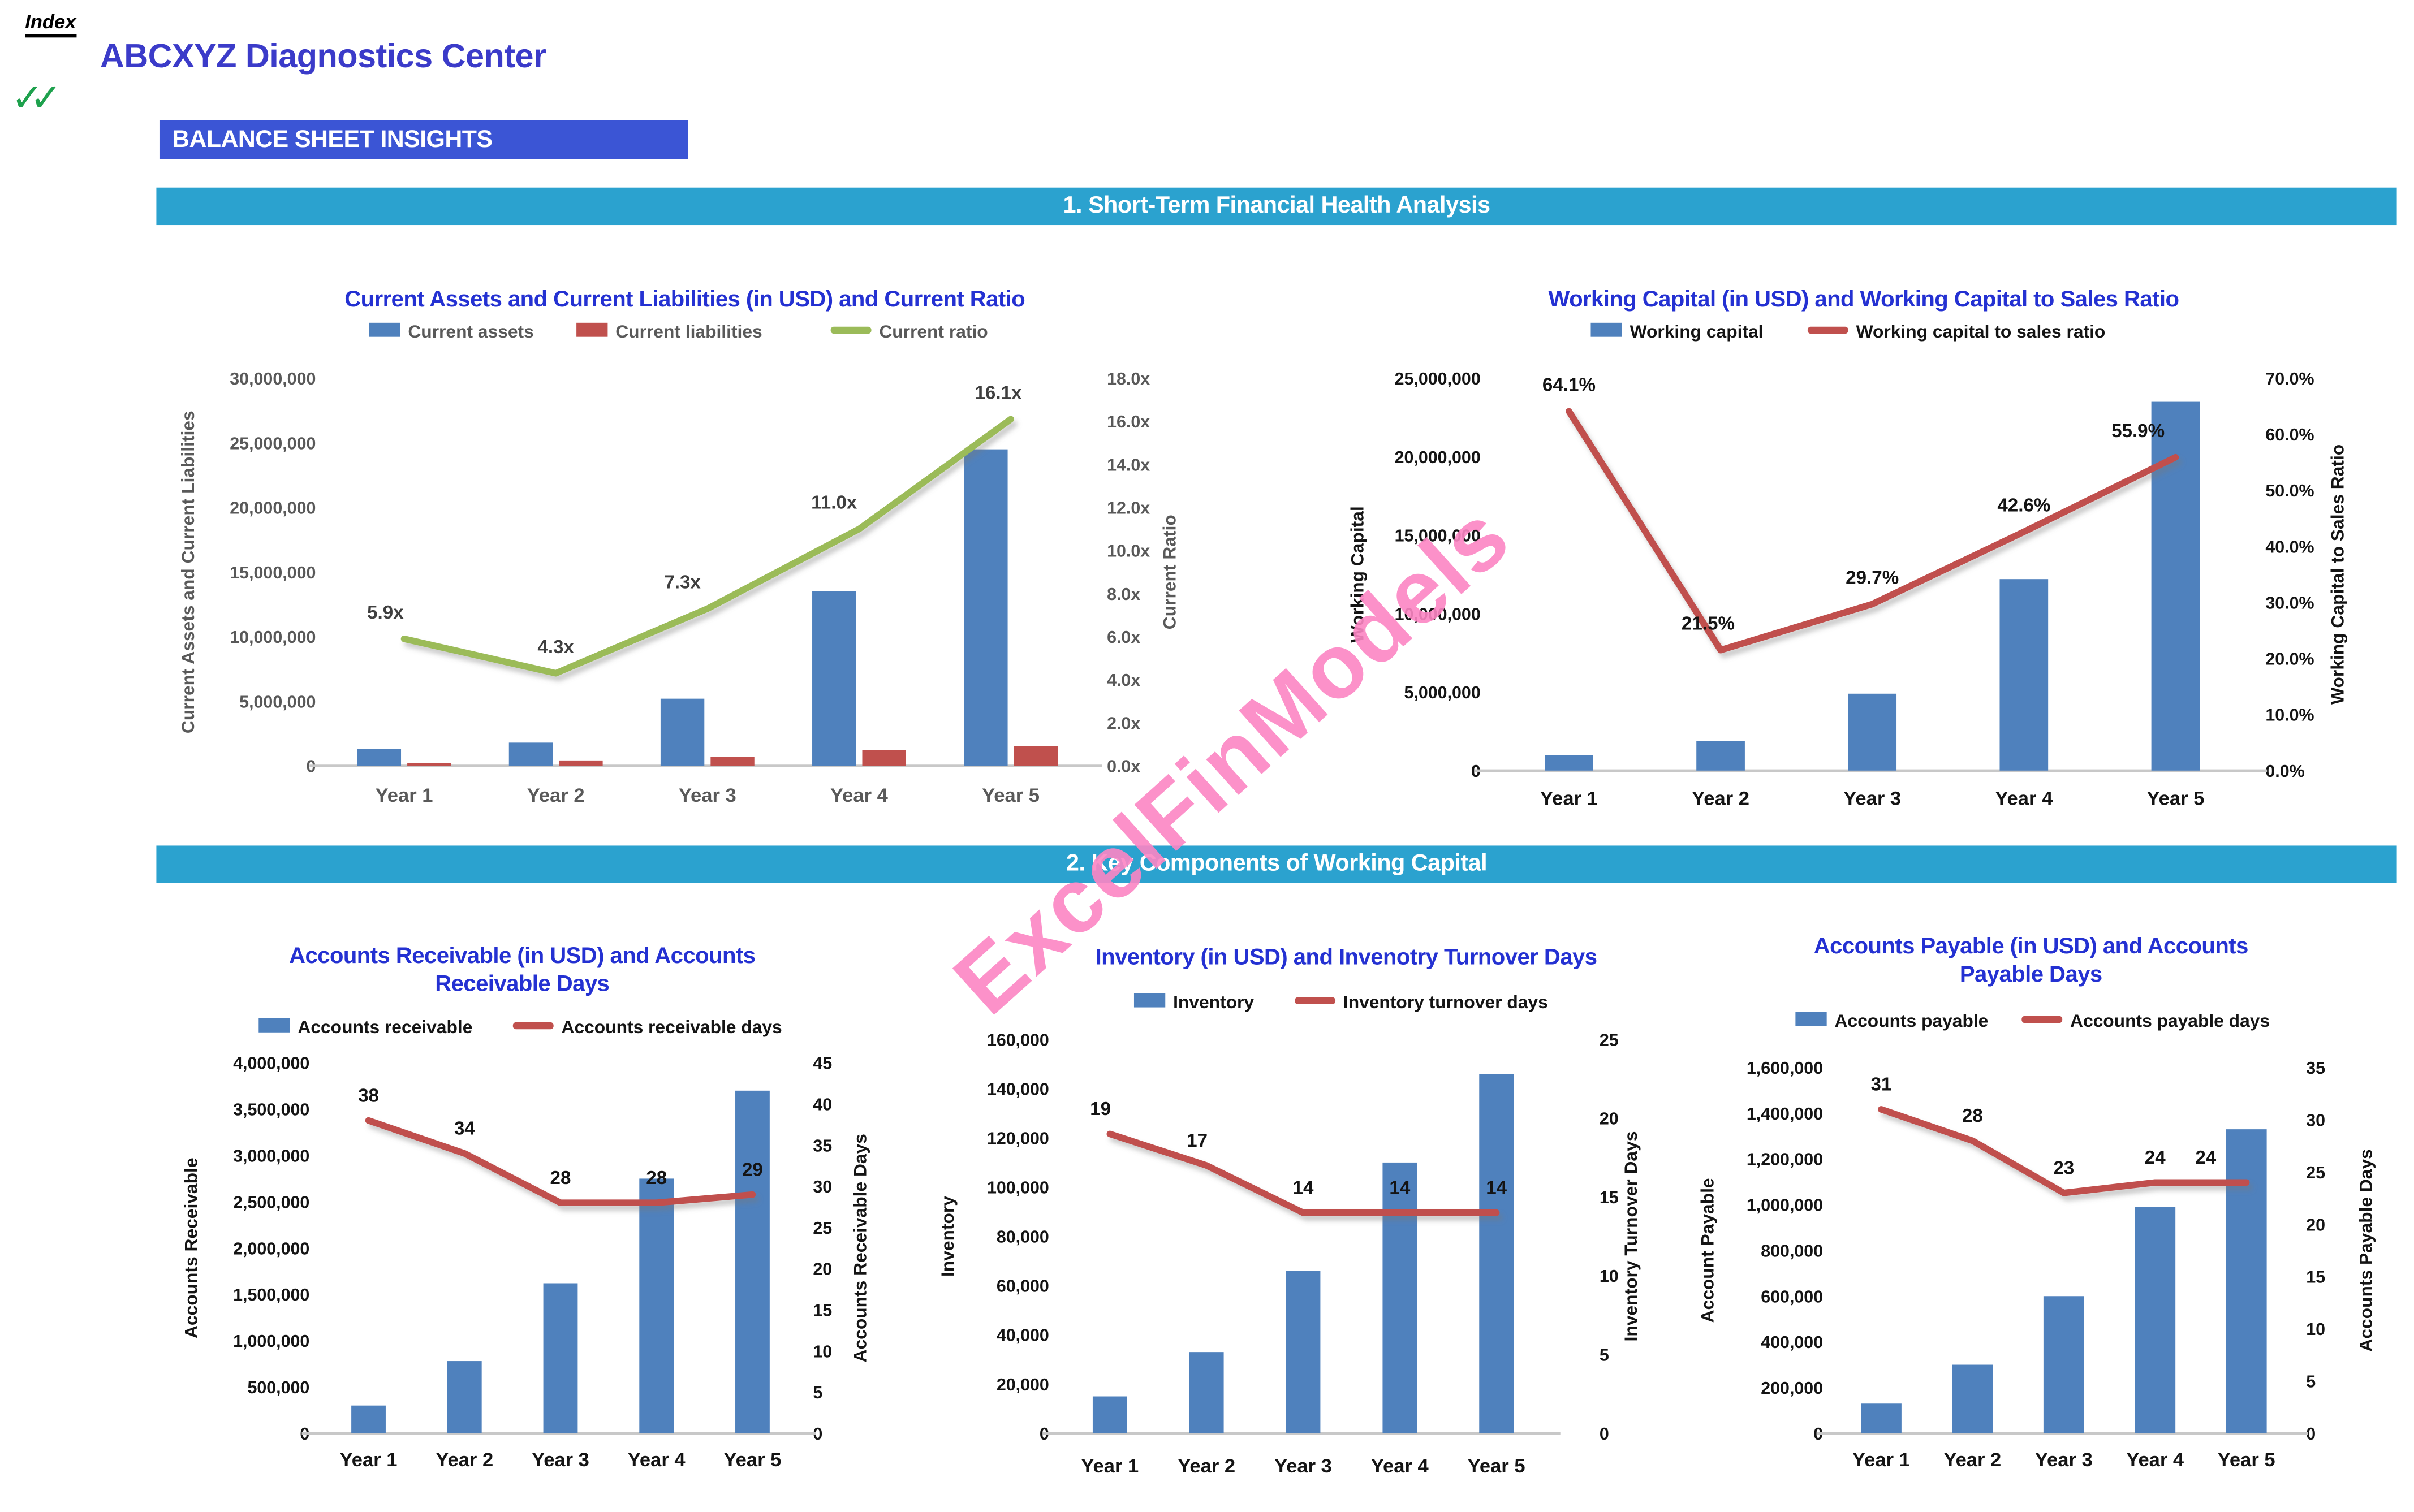 The width and height of the screenshot is (2414, 1512). I want to click on section-1-banner: 1. Short-Term Financial Health Analysis, so click(1276, 207).